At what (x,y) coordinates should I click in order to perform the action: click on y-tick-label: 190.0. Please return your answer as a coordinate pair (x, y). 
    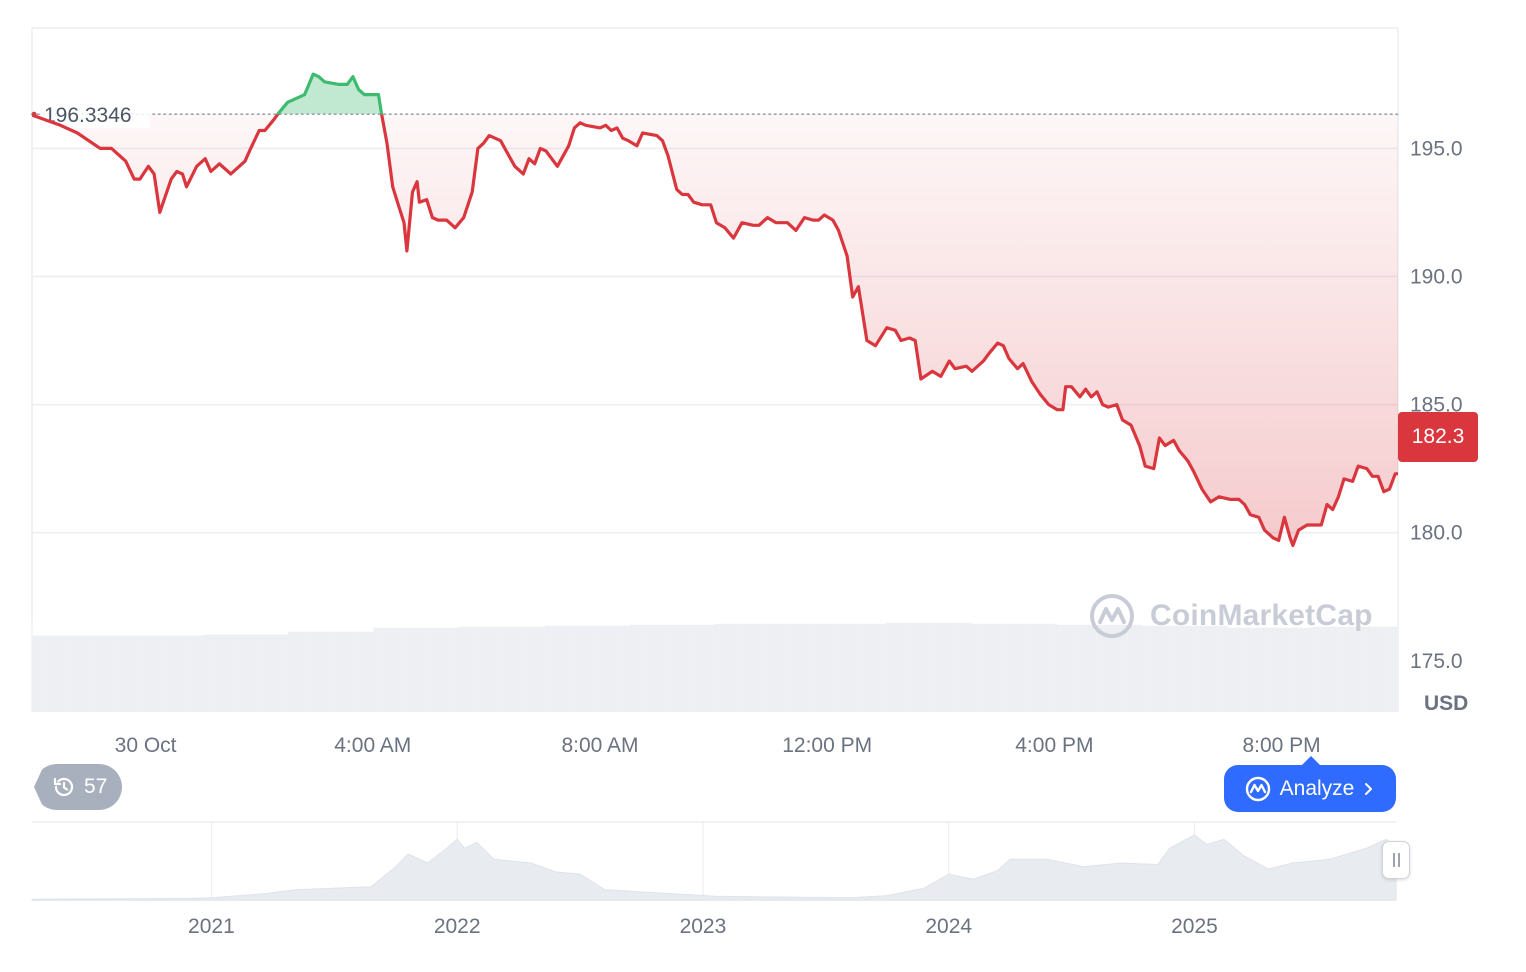
    Looking at the image, I should click on (1436, 276).